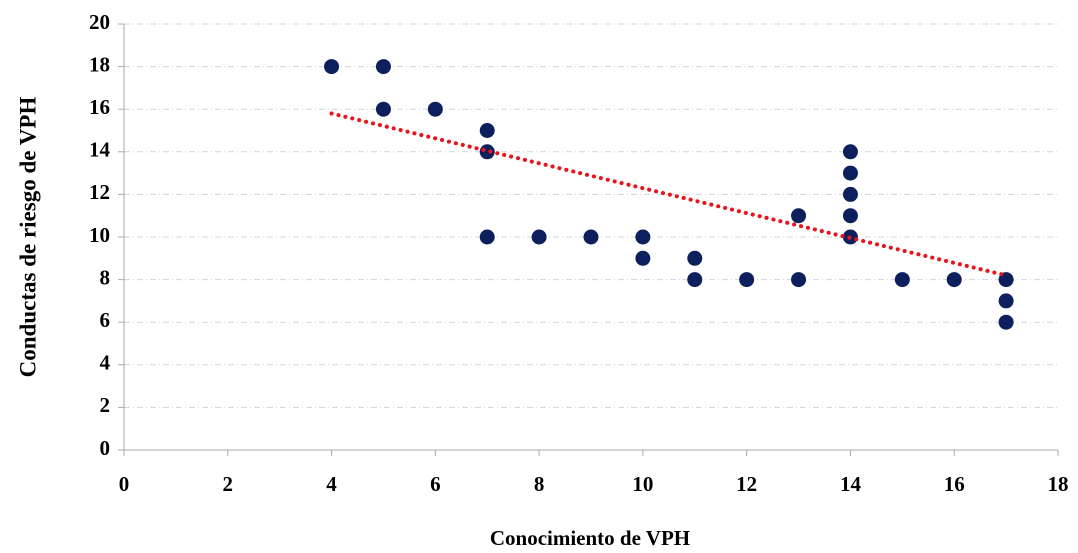  What do you see at coordinates (539, 484) in the screenshot?
I see `x-tick-label: 8` at bounding box center [539, 484].